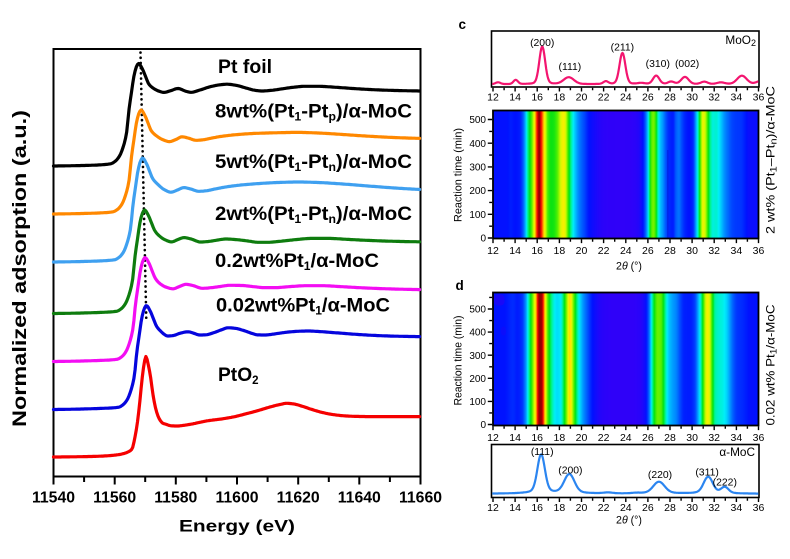  I want to click on svg-text: α-MoC, so click(737, 452).